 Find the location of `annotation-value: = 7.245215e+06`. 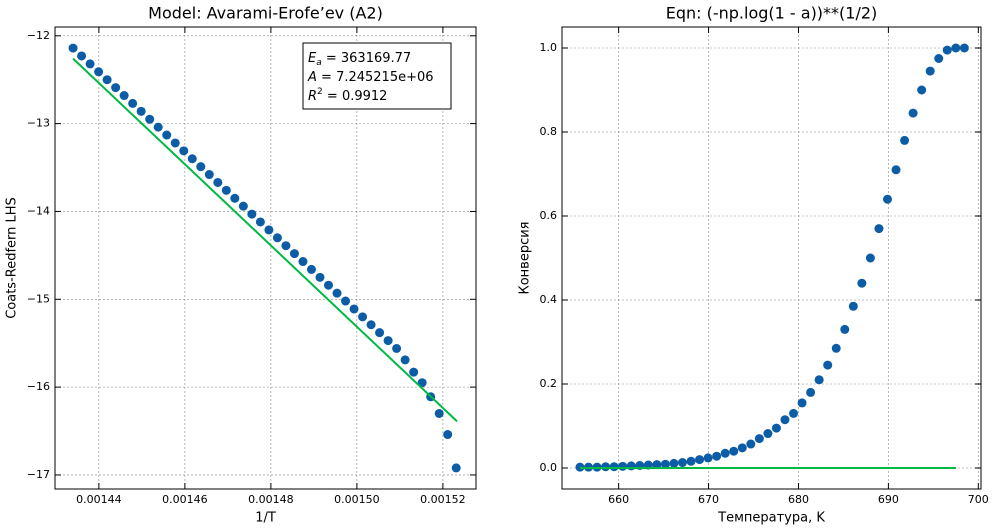

annotation-value: = 7.245215e+06 is located at coordinates (375, 77).